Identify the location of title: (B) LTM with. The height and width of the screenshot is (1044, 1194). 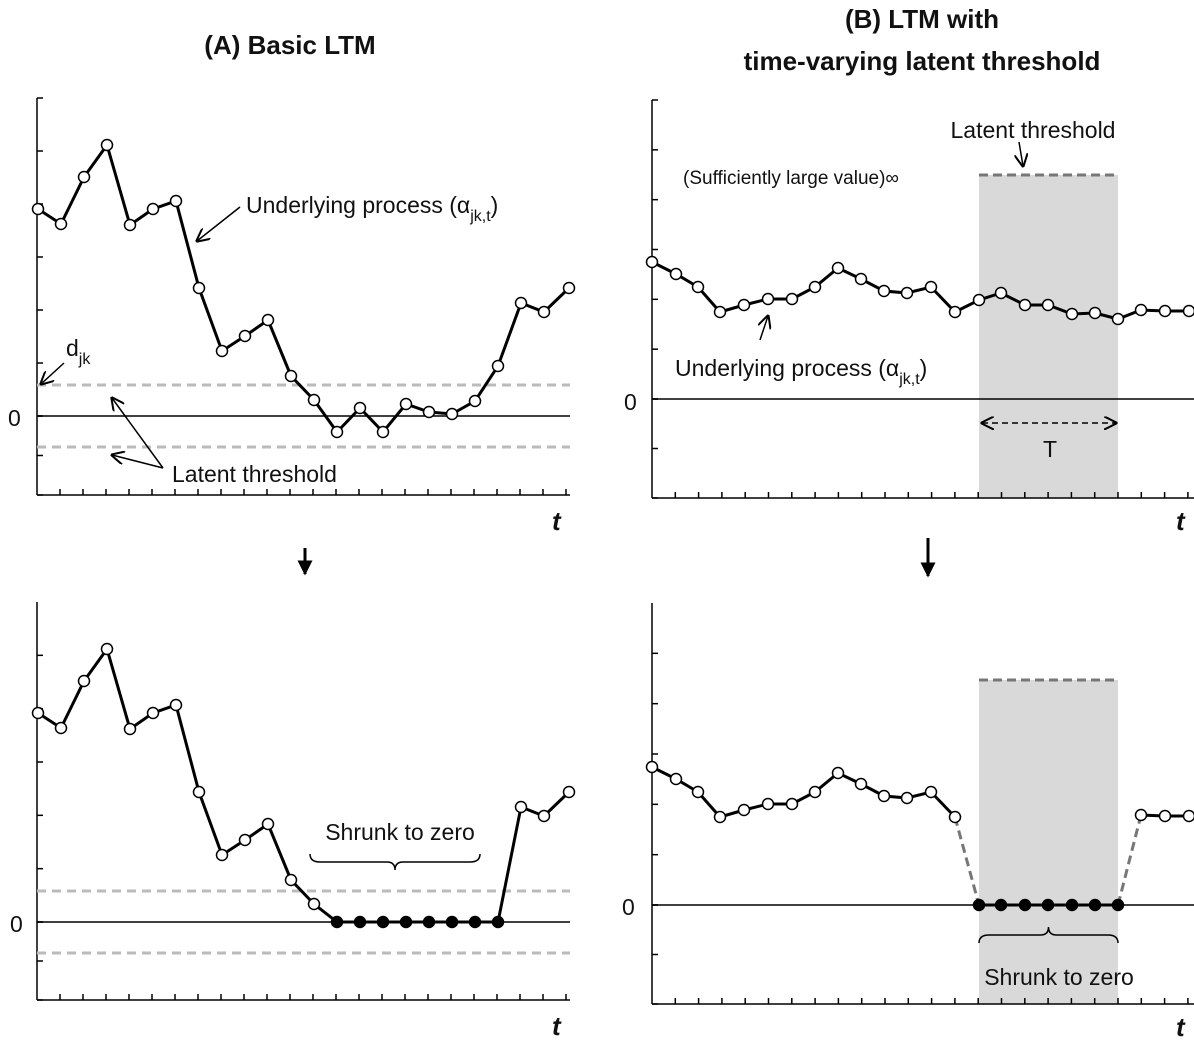
(922, 19).